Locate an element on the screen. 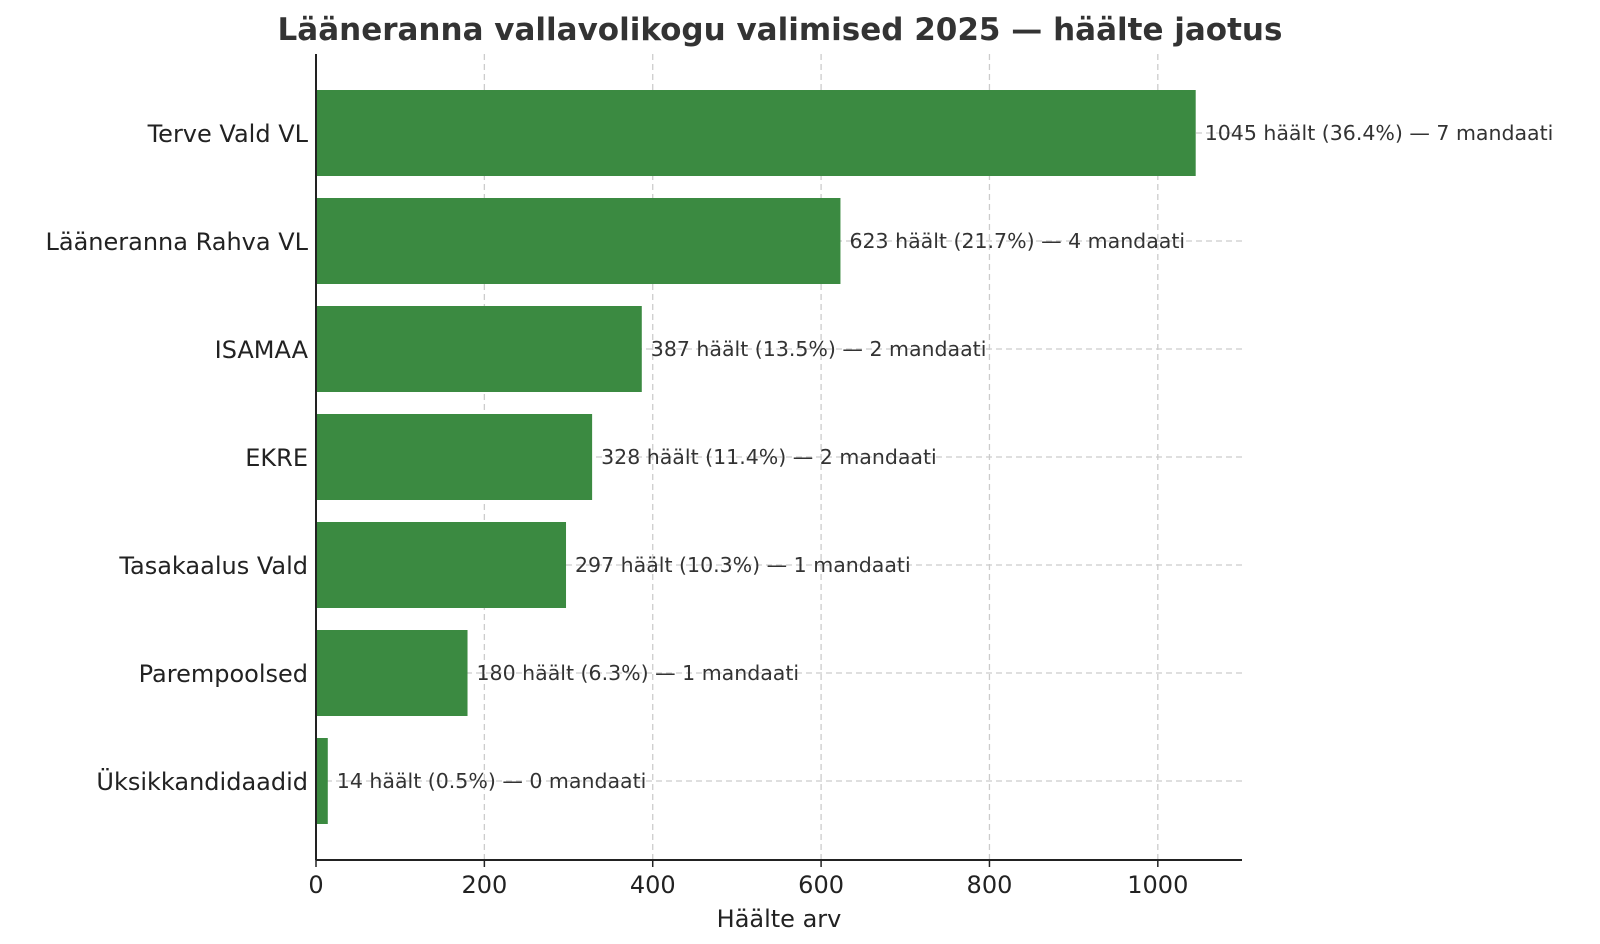  x-axis-ticks: 0 200 400 600 800 1000 is located at coordinates (748, 879).